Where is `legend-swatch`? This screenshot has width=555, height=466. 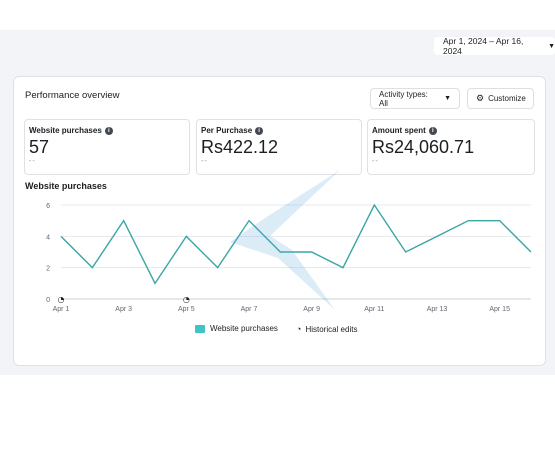
legend-swatch is located at coordinates (200, 328).